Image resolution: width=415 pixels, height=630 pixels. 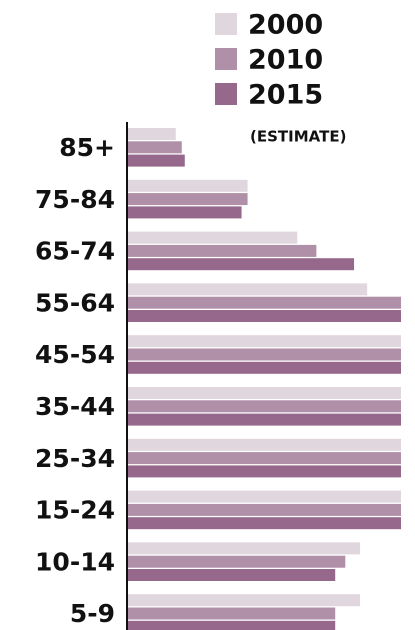 What do you see at coordinates (75, 354) in the screenshot?
I see `y-tick-label: 45-54` at bounding box center [75, 354].